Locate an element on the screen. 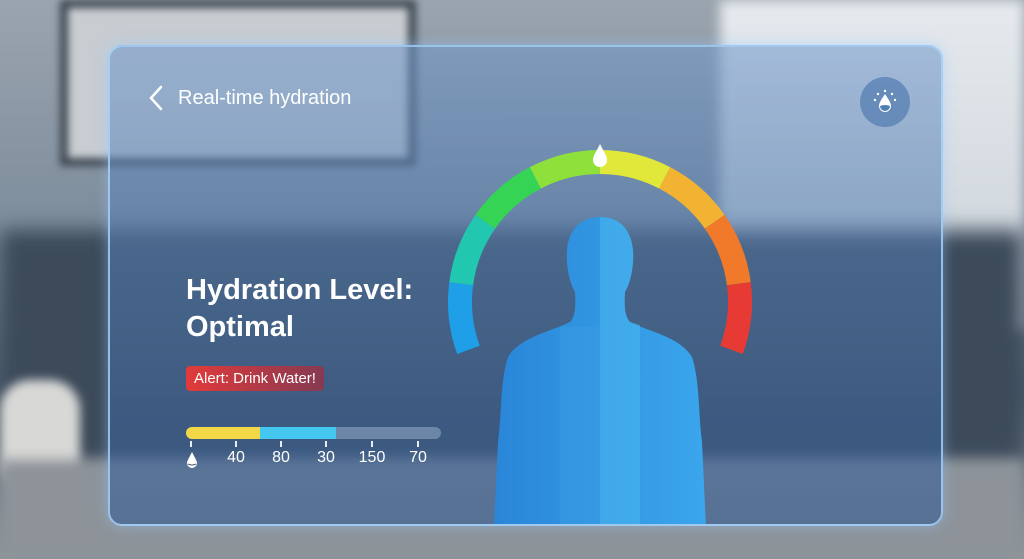 The image size is (1024, 559). back-label: Real-time hydration is located at coordinates (265, 97).